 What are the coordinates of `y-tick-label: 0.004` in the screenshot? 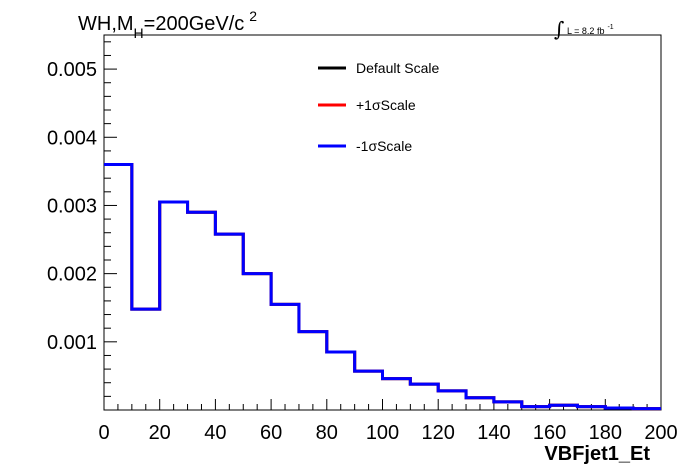 It's located at (72, 138).